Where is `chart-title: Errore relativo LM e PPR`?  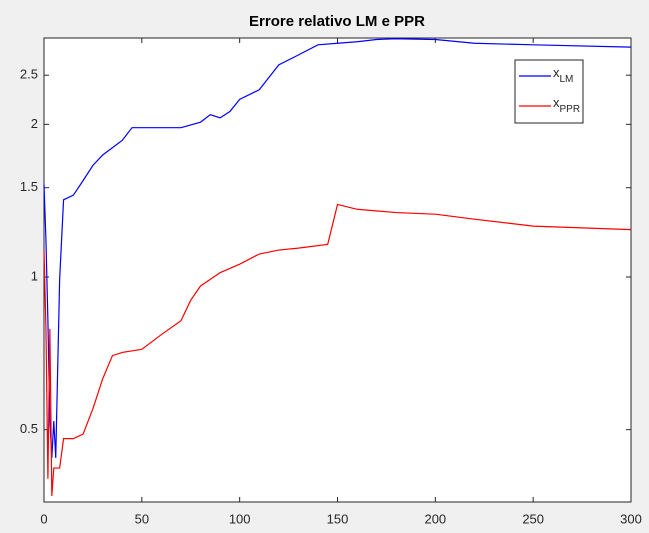
chart-title: Errore relativo LM e PPR is located at coordinates (337, 21).